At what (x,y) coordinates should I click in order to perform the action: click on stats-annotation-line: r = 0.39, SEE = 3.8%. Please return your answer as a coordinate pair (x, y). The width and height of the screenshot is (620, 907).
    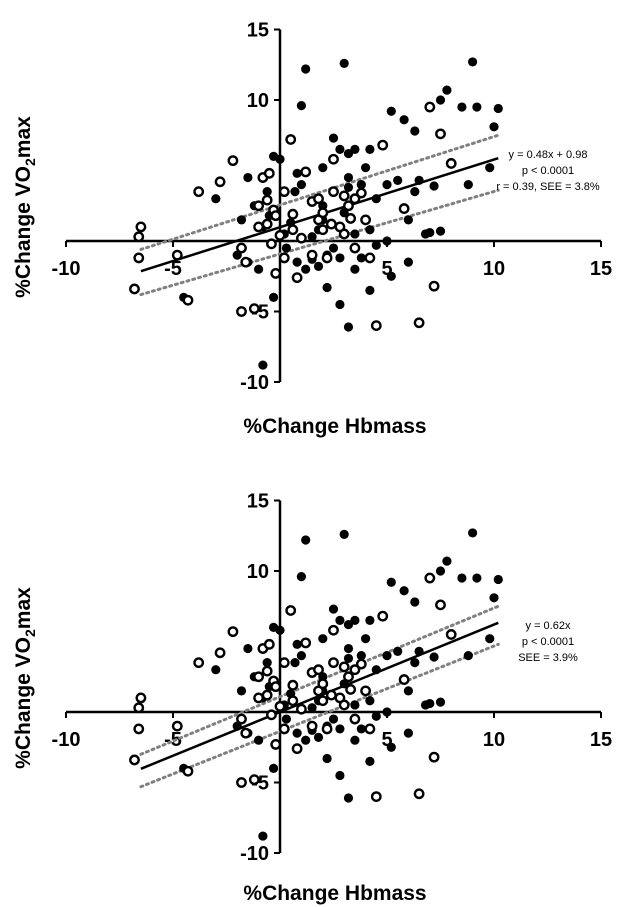
    Looking at the image, I should click on (548, 187).